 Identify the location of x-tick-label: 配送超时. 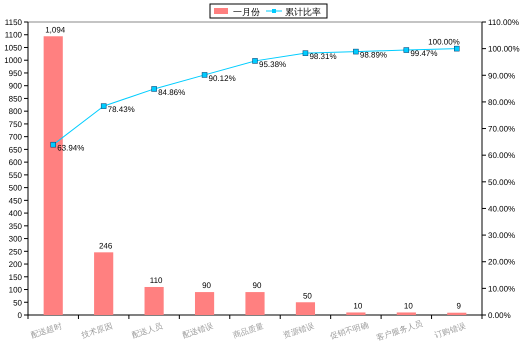
(47, 330).